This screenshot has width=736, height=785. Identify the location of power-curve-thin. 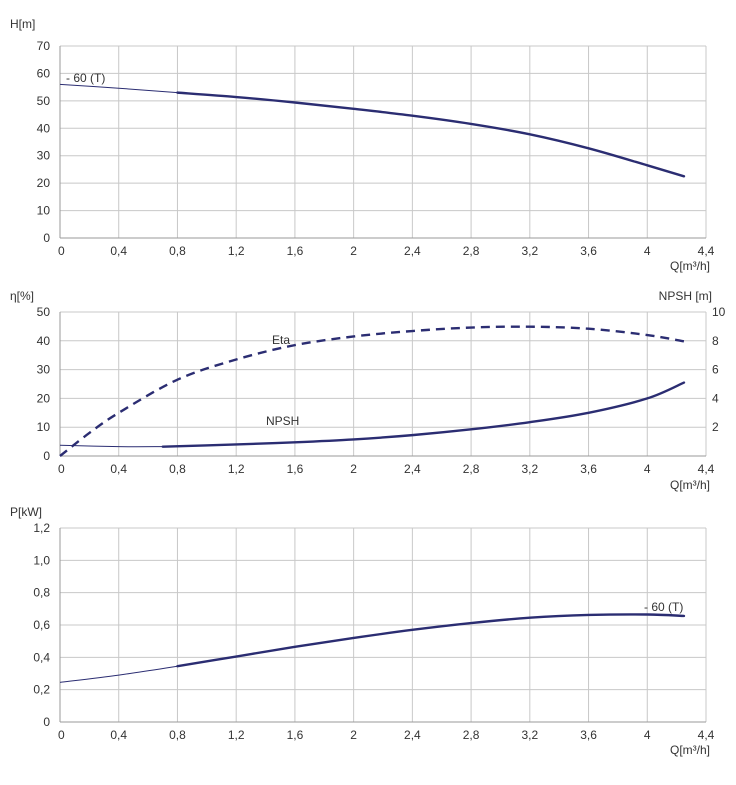
(118, 674).